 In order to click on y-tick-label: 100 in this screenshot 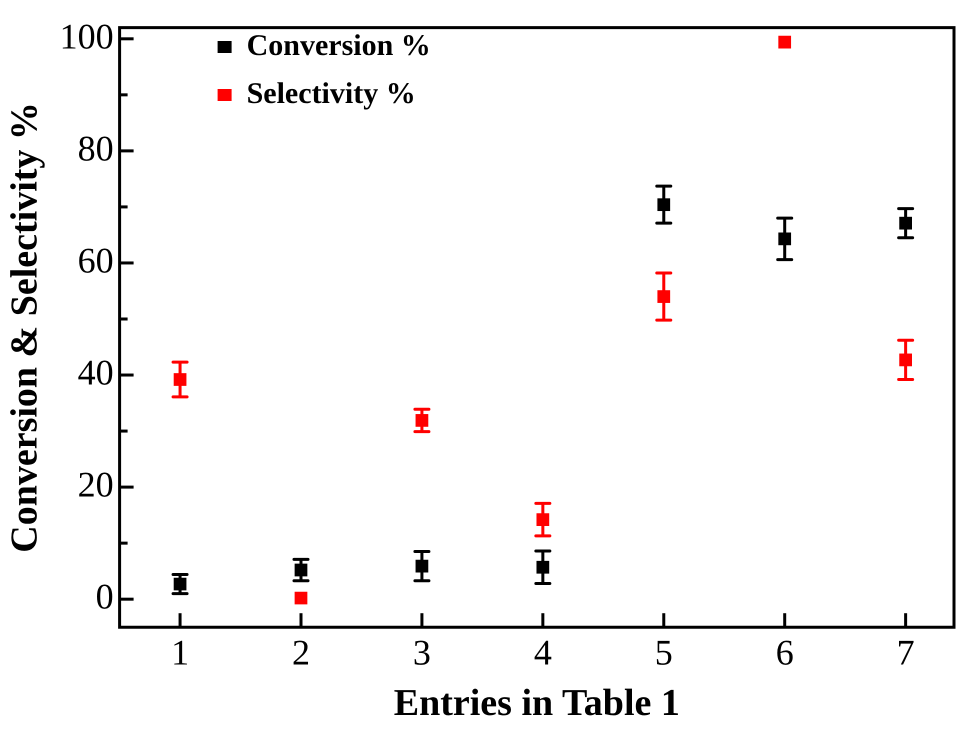, I will do `click(87, 36)`.